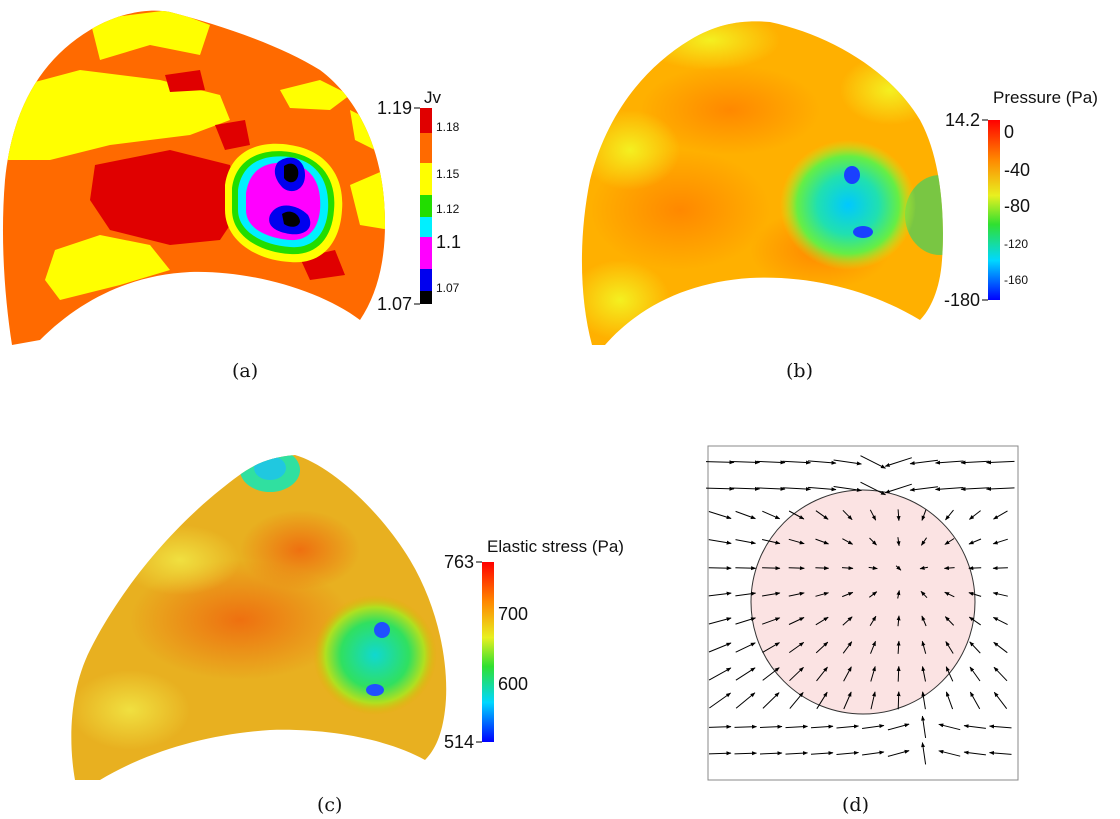  I want to click on colorbar-tick-label: -160, so click(1016, 280).